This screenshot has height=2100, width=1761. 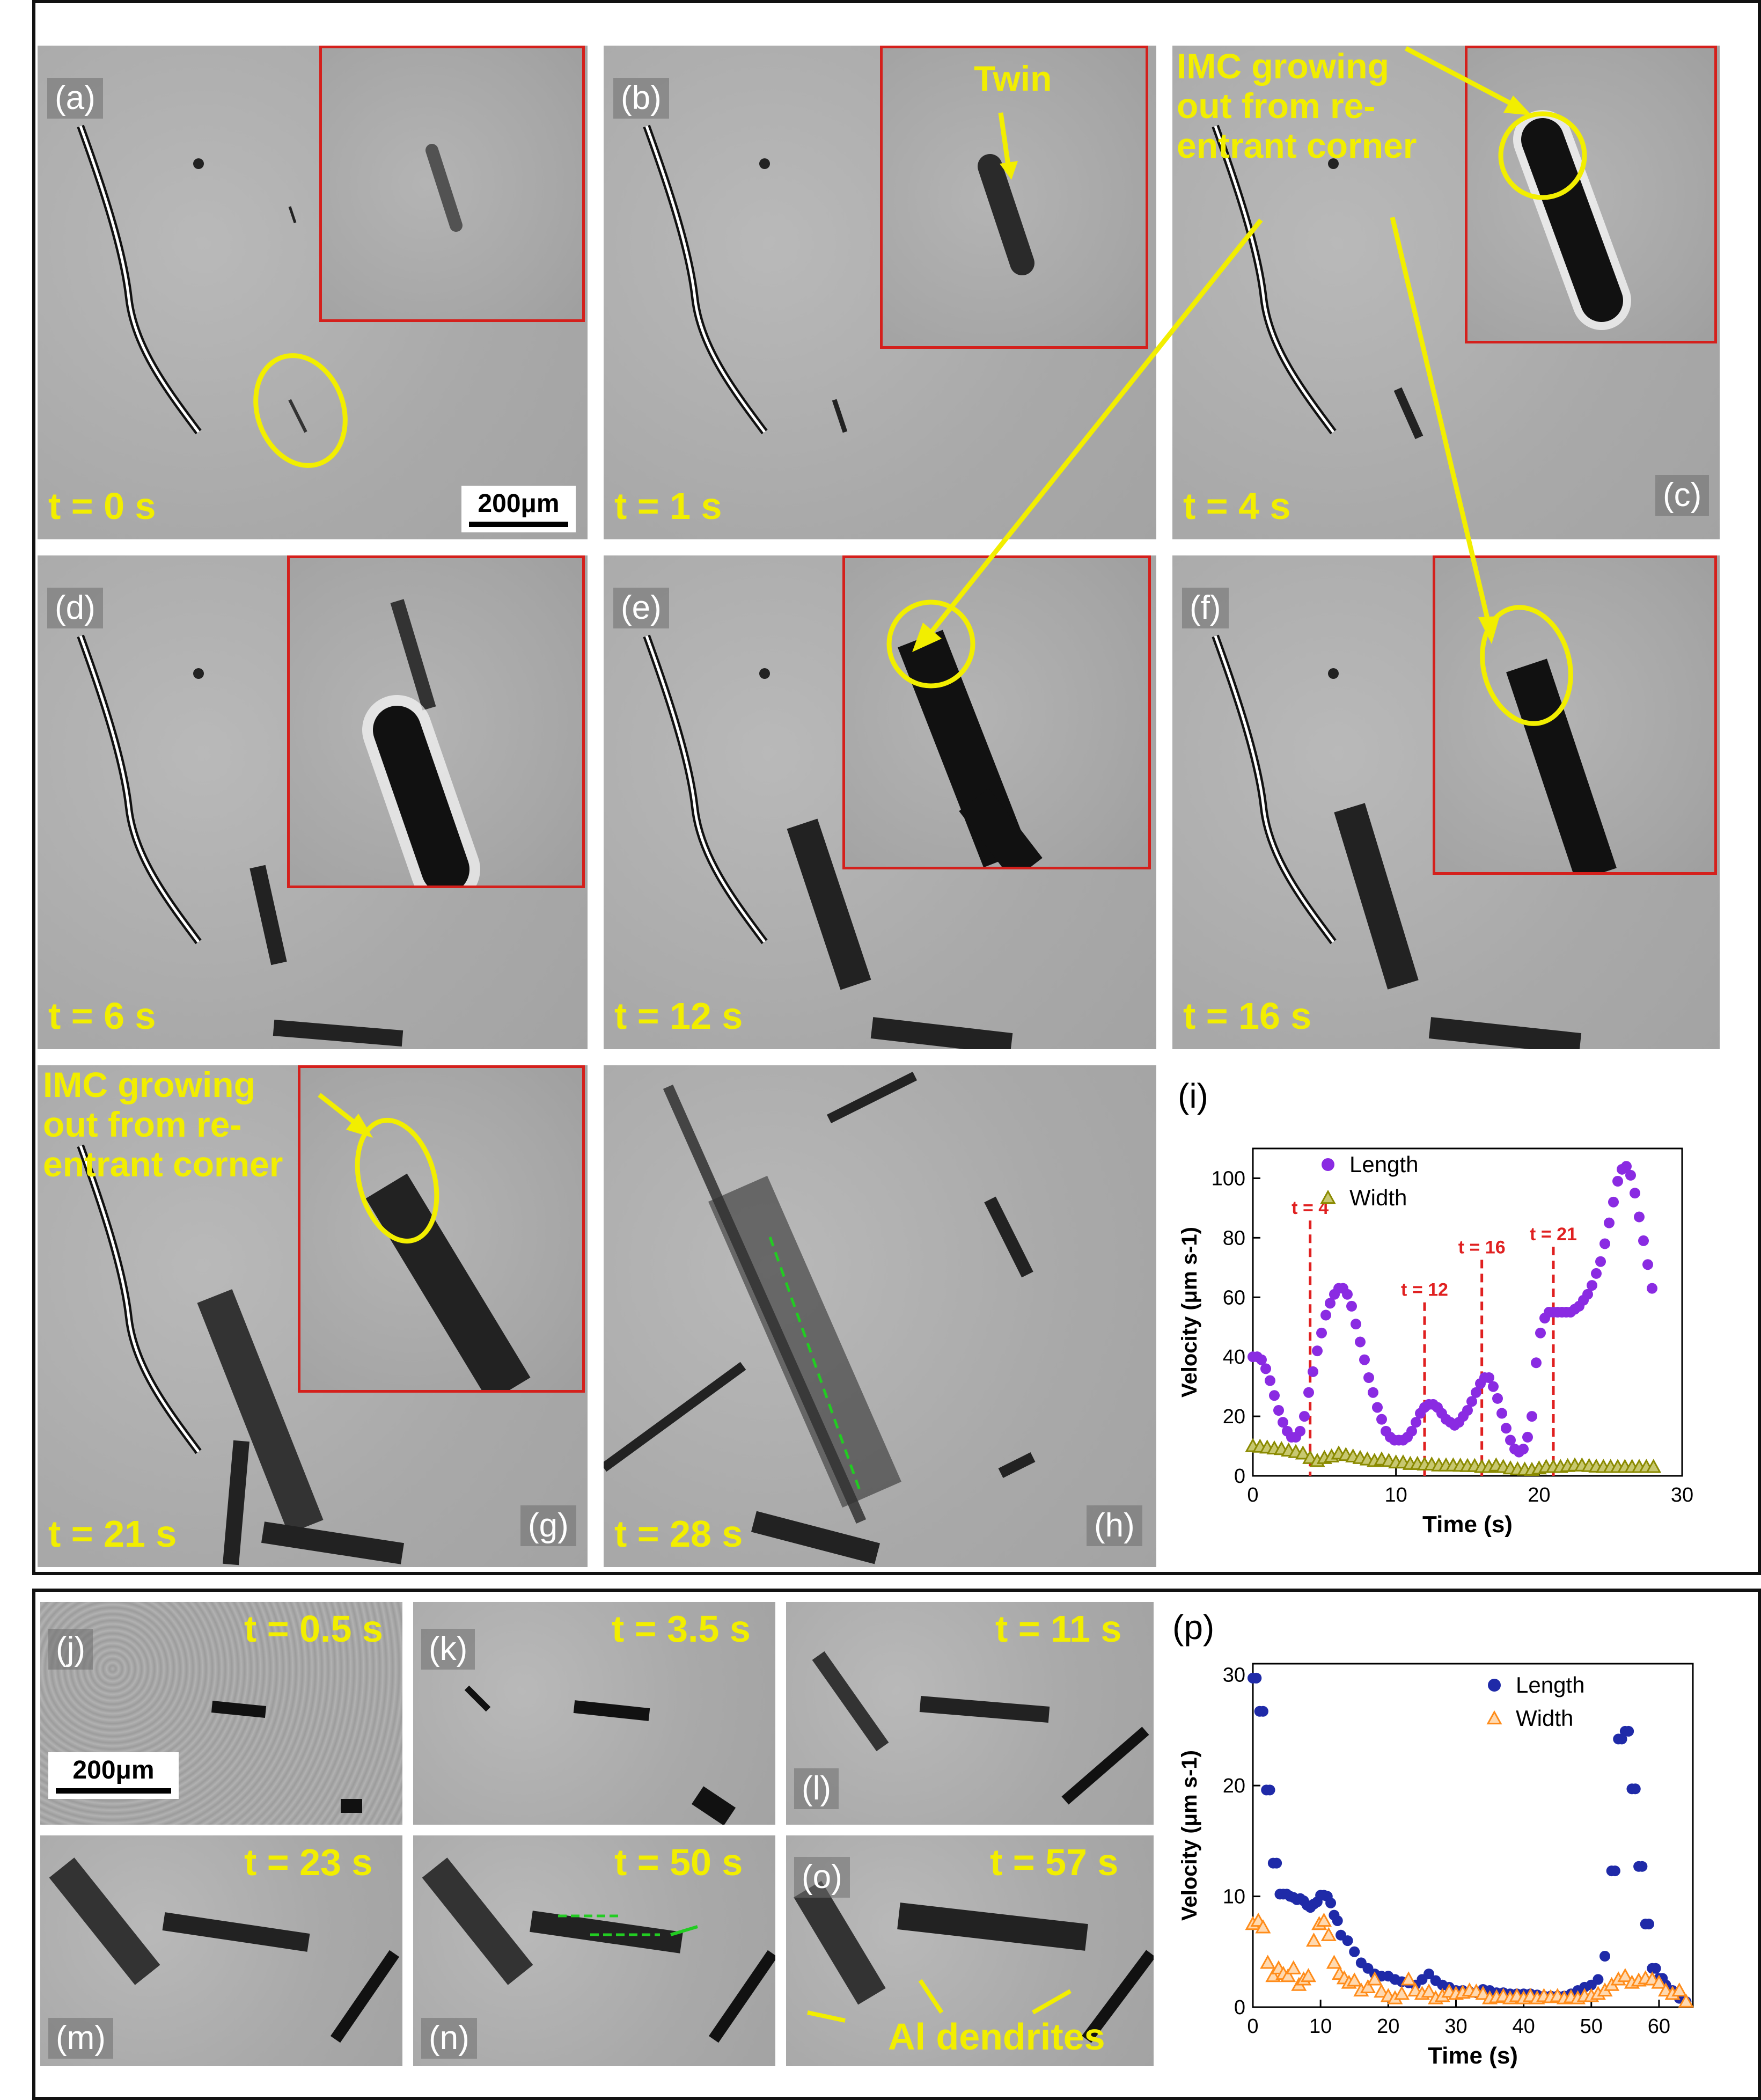 I want to click on time-label: t = 28 s, so click(x=678, y=1534).